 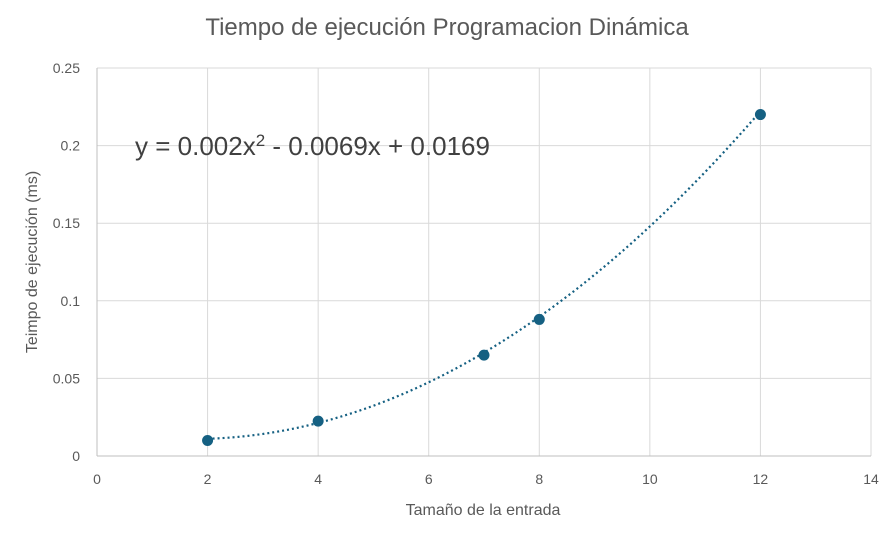 I want to click on x-tick-labels: 0 2 4 6 8 10 12 14, so click(x=486, y=479).